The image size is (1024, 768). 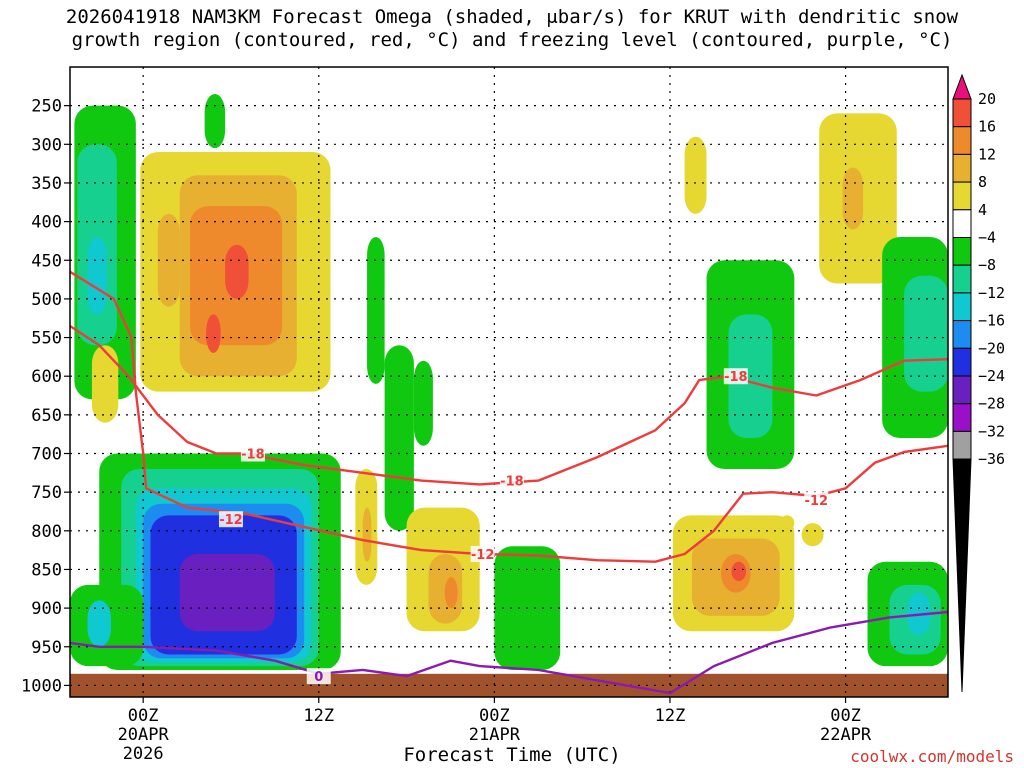 I want to click on y-tick-label: 450, so click(x=46, y=261).